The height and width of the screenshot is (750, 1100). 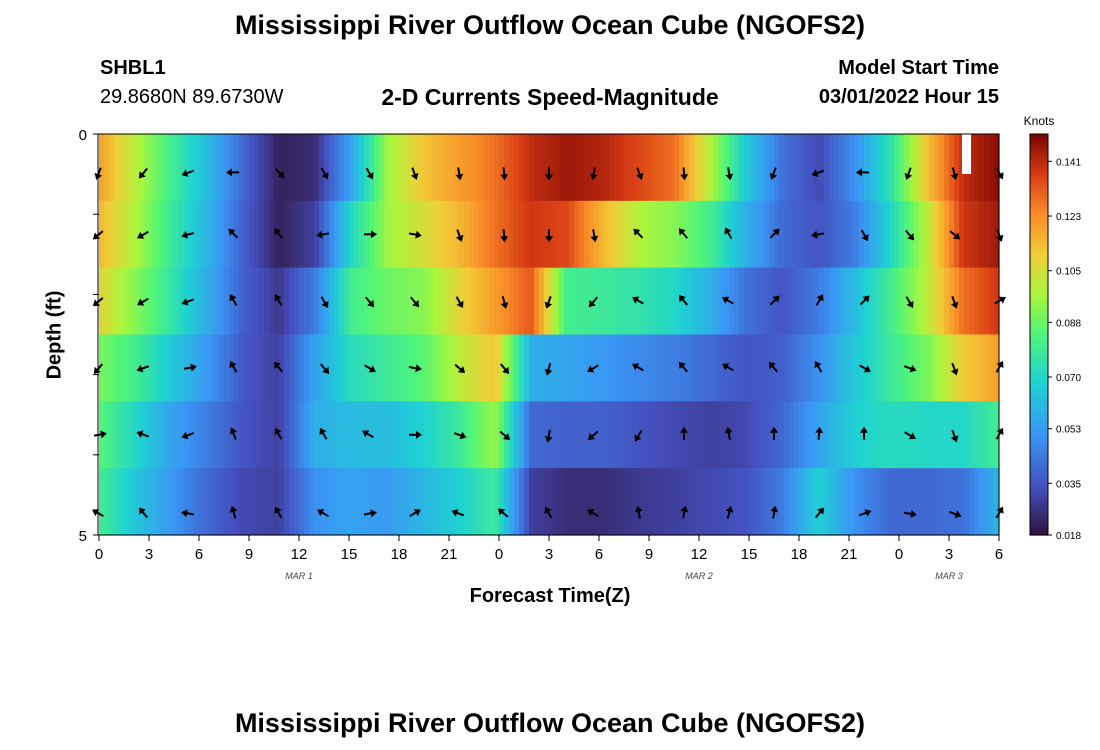 What do you see at coordinates (349, 554) in the screenshot?
I see `x-tick-label: 15` at bounding box center [349, 554].